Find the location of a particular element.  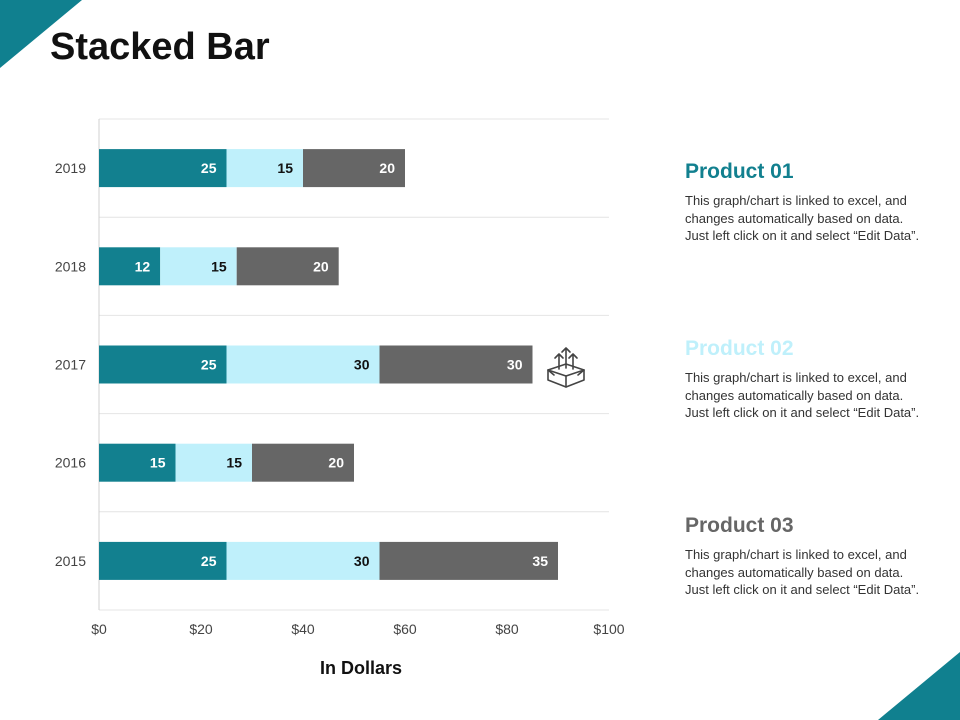

x-tick-label: $40 is located at coordinates (303, 629).